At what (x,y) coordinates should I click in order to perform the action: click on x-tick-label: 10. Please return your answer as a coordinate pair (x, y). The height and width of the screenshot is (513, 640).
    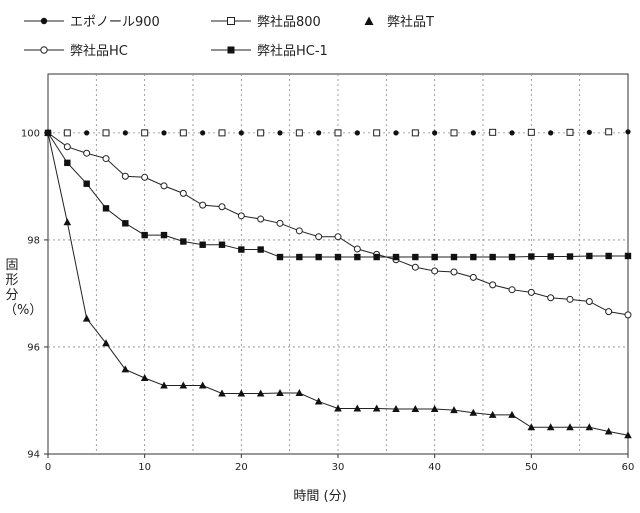
    Looking at the image, I should click on (144, 467).